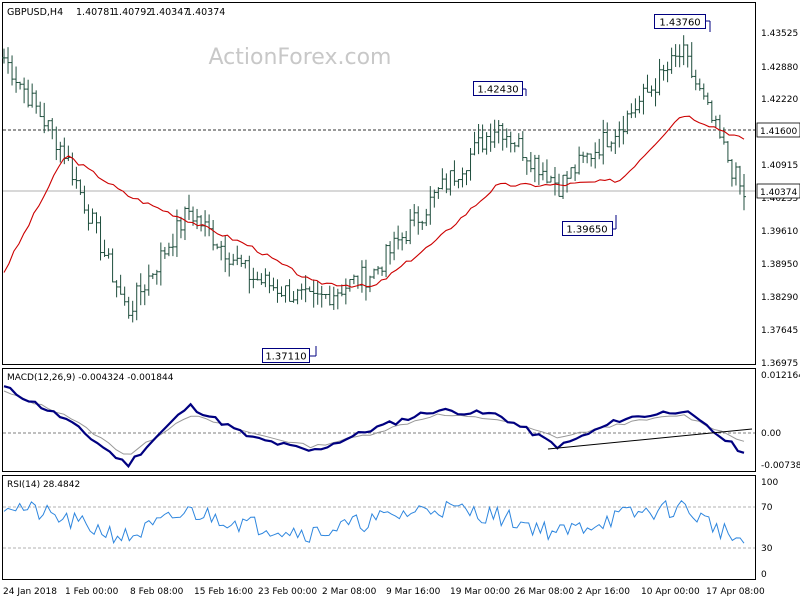 Image resolution: width=800 pixels, height=604 pixels. Describe the element at coordinates (157, 592) in the screenshot. I see `time-tick: 8 Feb 08:00` at that location.